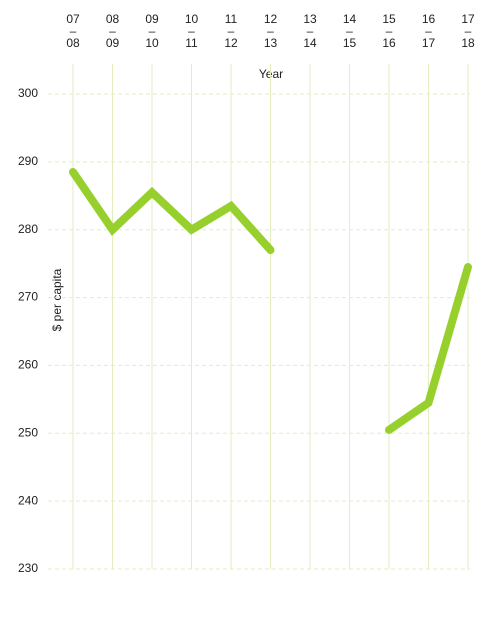 Image resolution: width=493 pixels, height=637 pixels. Describe the element at coordinates (28, 93) in the screenshot. I see `y-tick-label: 300` at that location.